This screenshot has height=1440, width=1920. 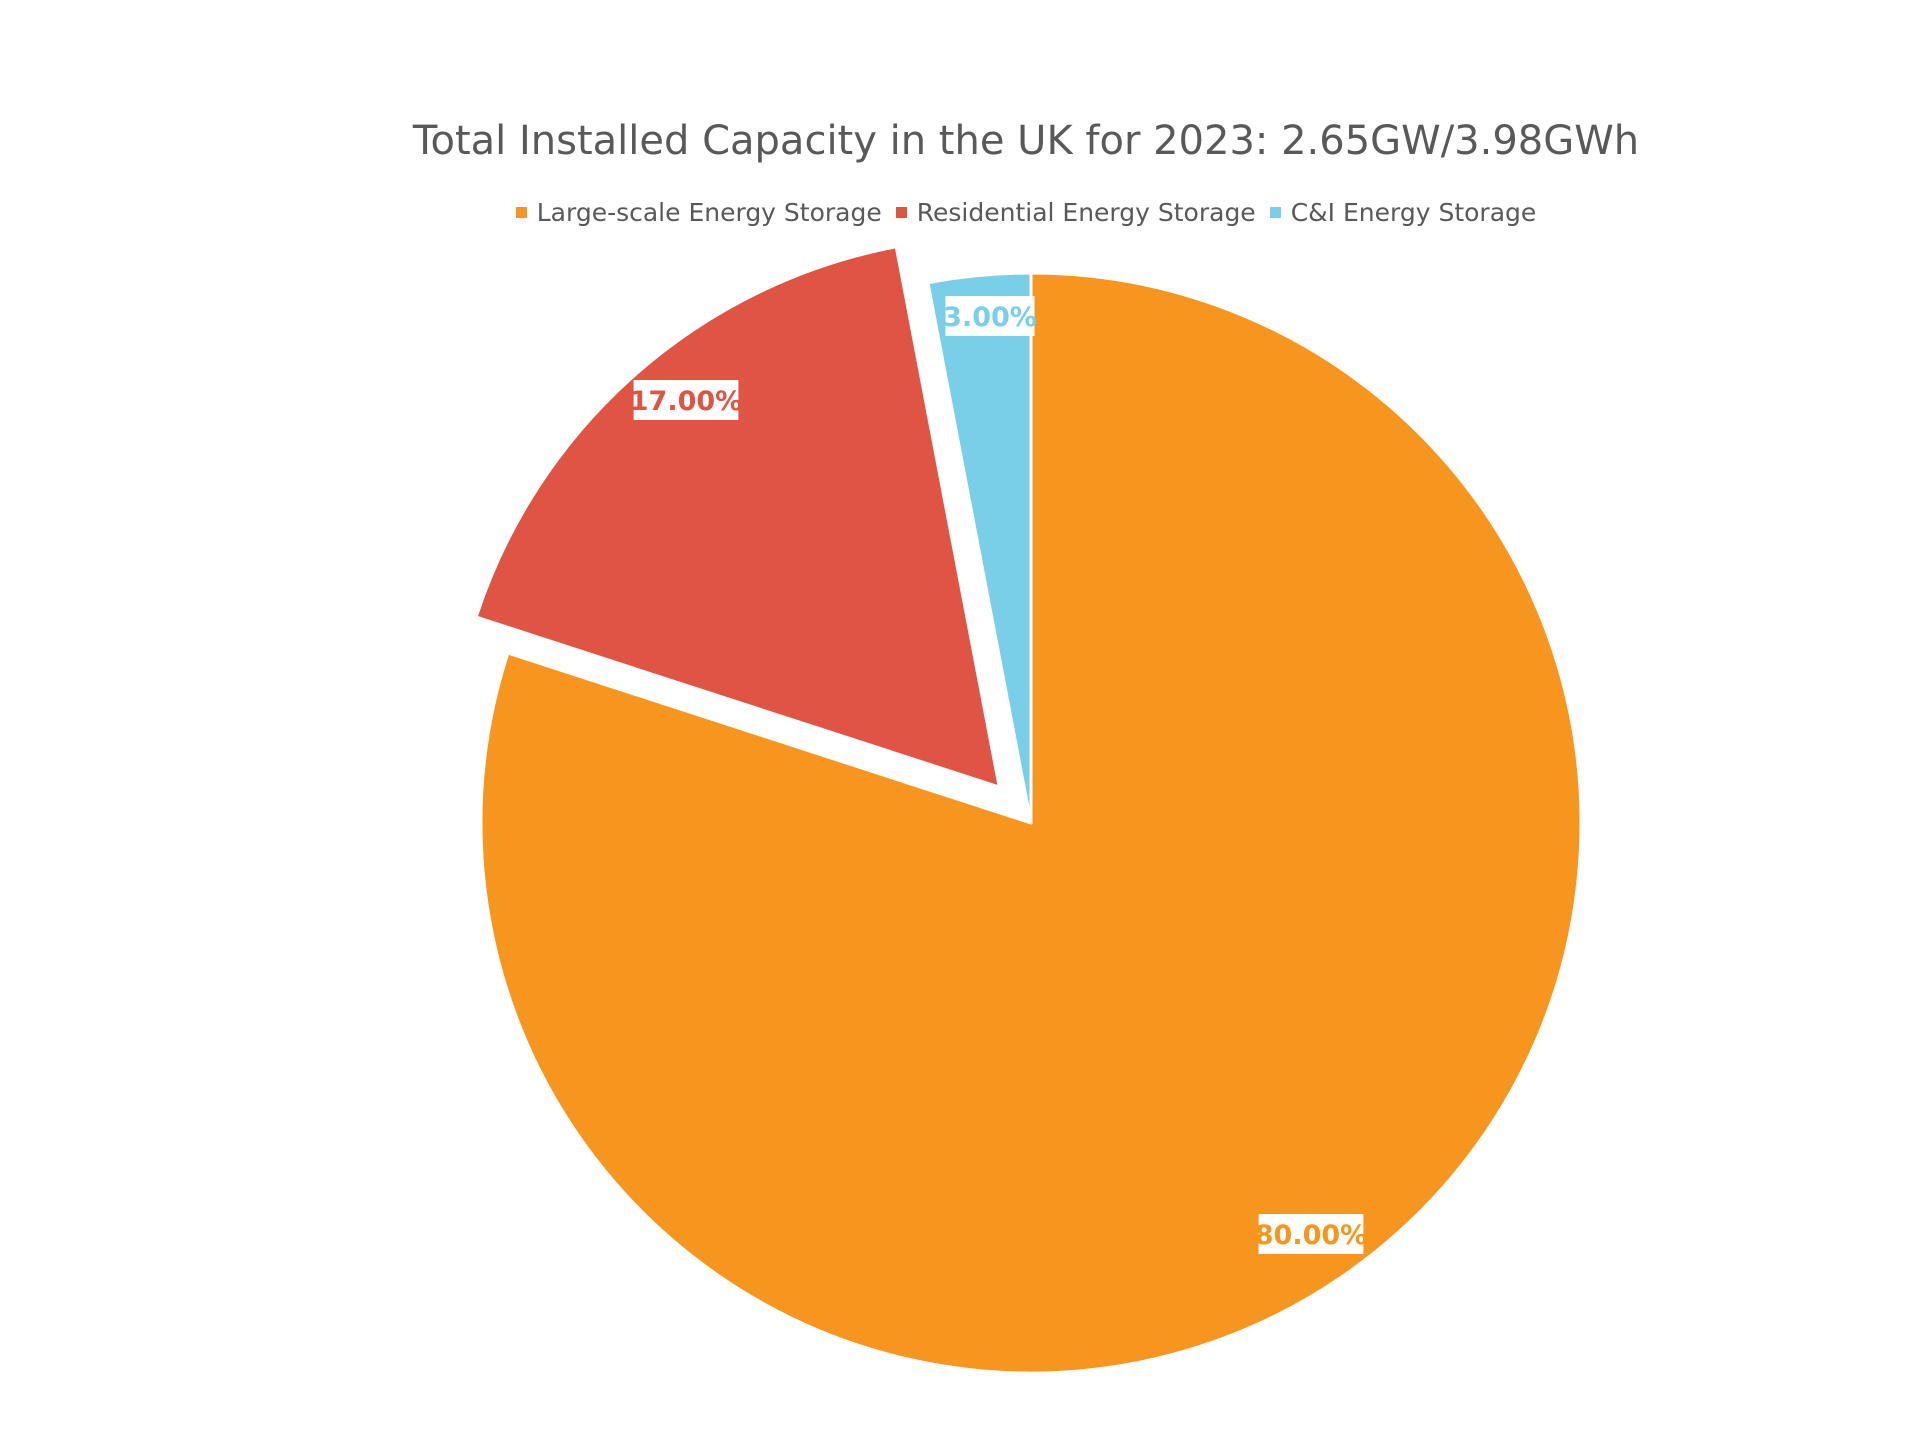 I want to click on data-label-box-residential, so click(x=686, y=400).